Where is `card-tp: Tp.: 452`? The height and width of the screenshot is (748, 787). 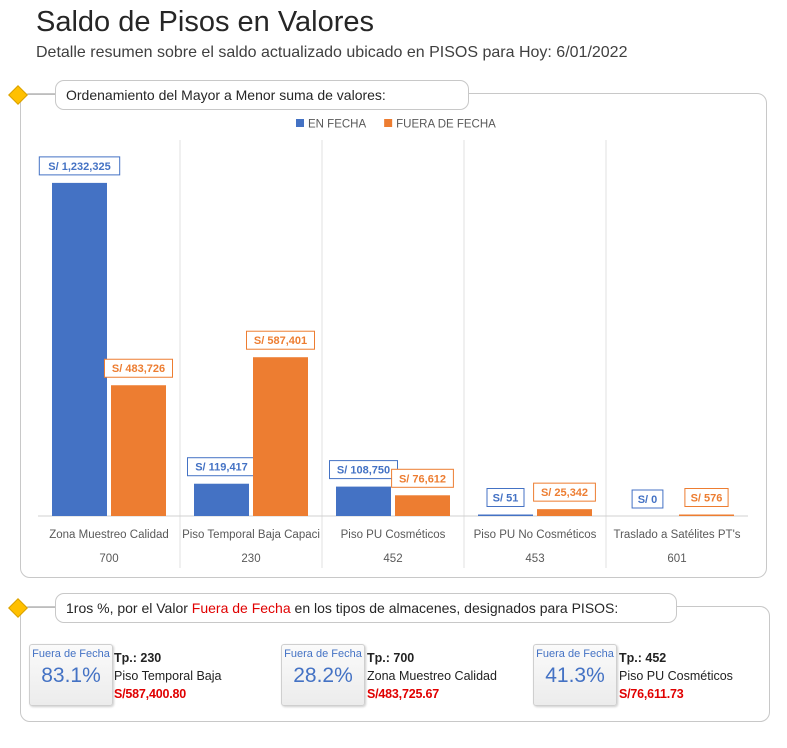
card-tp: Tp.: 452 is located at coordinates (643, 658).